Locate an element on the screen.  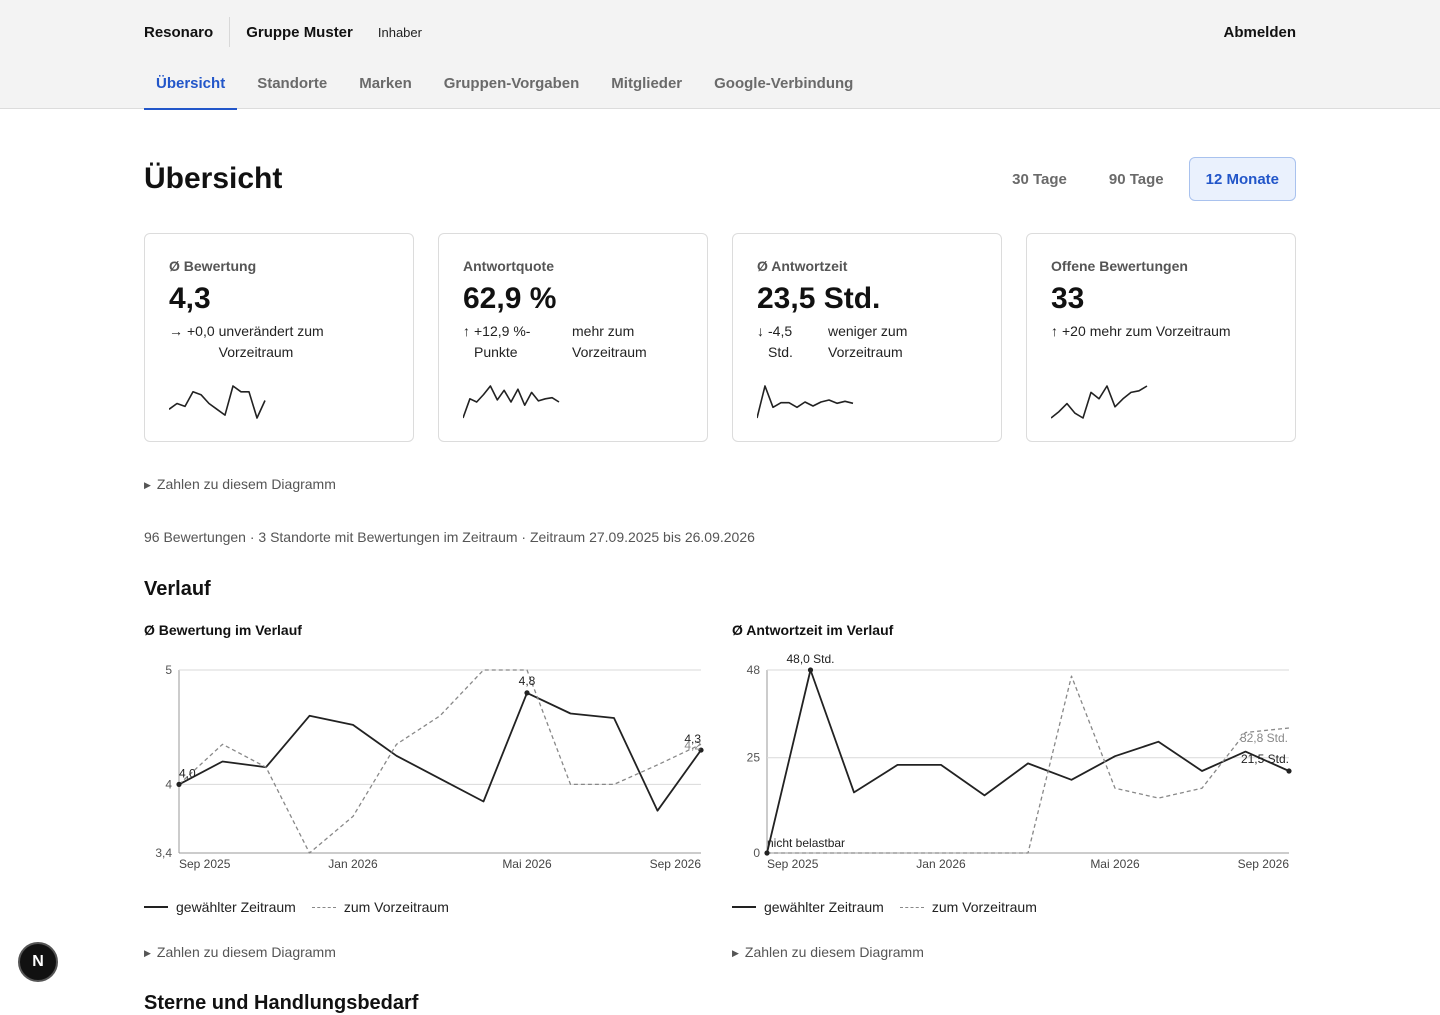
kpi-delta-value: +0,0 is located at coordinates (201, 331).